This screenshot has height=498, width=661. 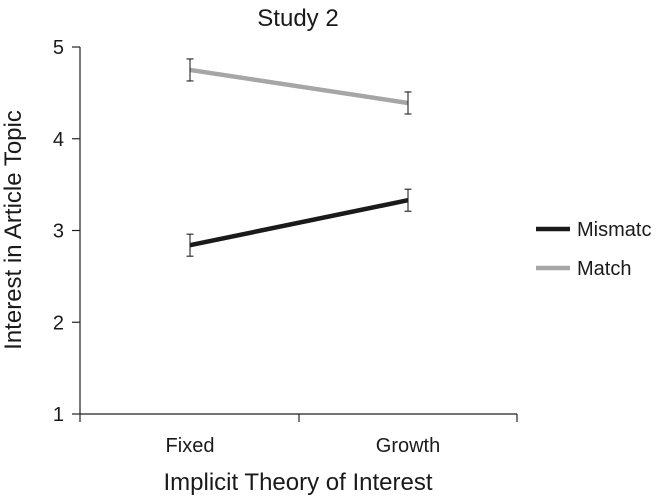 I want to click on y-tick-label: 5, so click(x=58, y=48).